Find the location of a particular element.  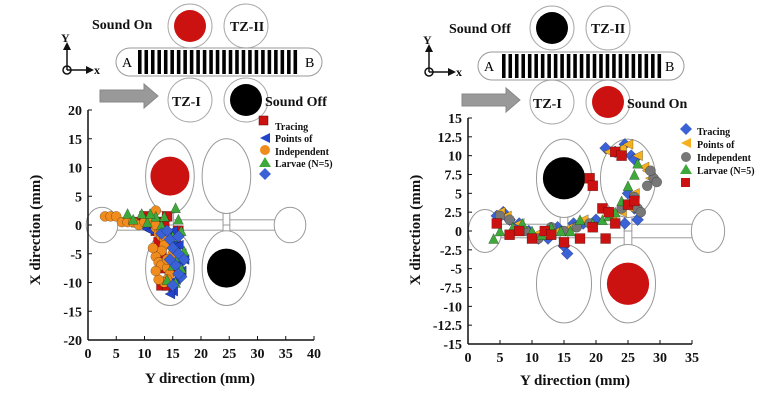

left-axis-glyph: Y x is located at coordinates (80, 54).